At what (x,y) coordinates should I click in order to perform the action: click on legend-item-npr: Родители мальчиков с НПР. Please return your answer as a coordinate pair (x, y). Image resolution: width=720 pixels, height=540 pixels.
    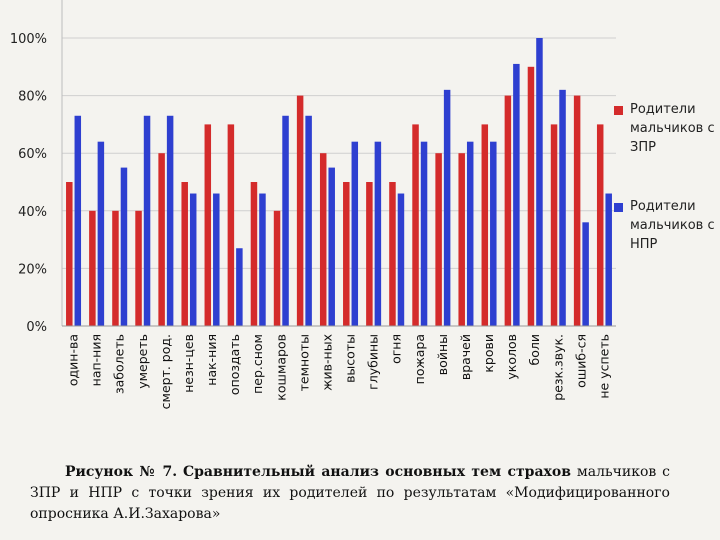
    Looking at the image, I should click on (666, 225).